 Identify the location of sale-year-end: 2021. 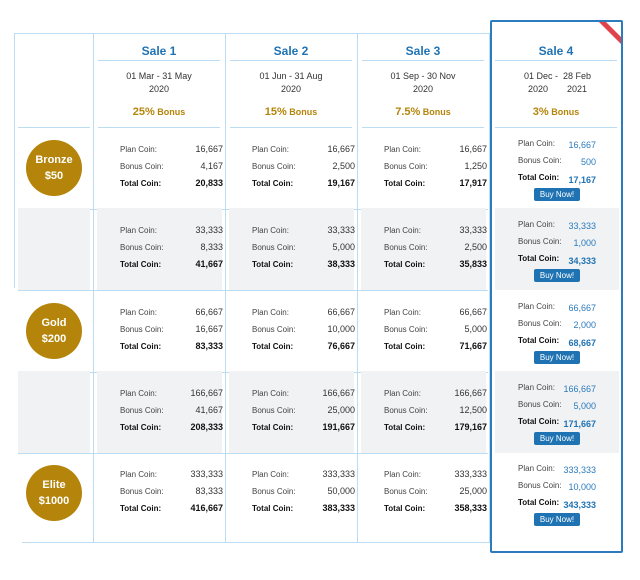
(577, 89).